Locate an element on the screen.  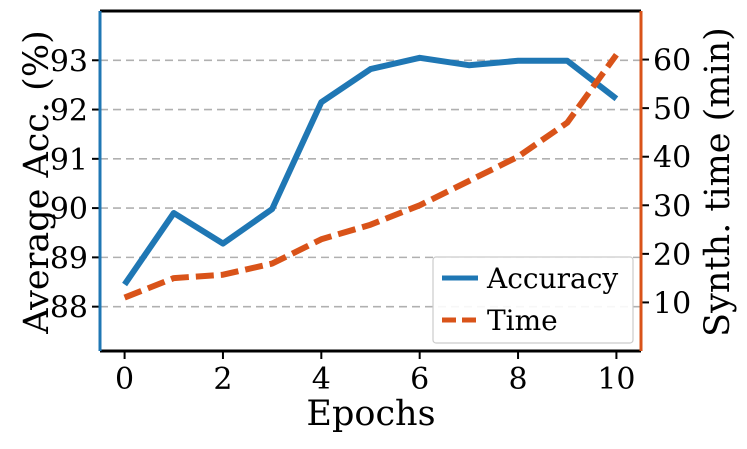
left-axis-title: Average Acc. (%) is located at coordinates (37, 182).